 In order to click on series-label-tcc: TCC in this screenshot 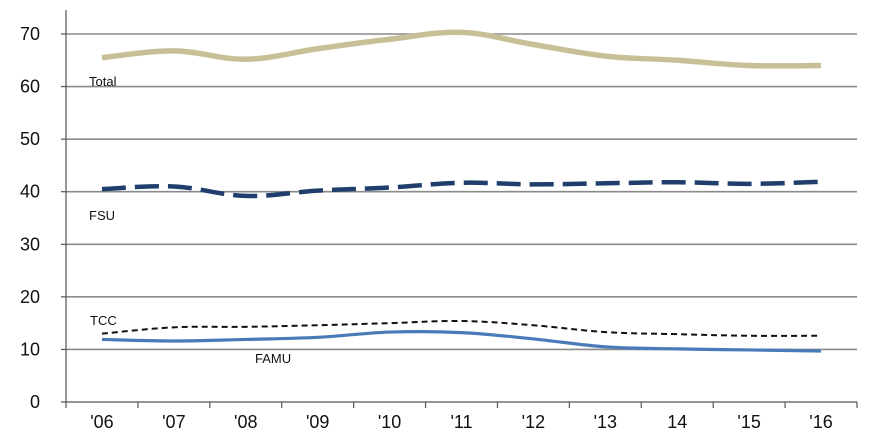, I will do `click(103, 320)`.